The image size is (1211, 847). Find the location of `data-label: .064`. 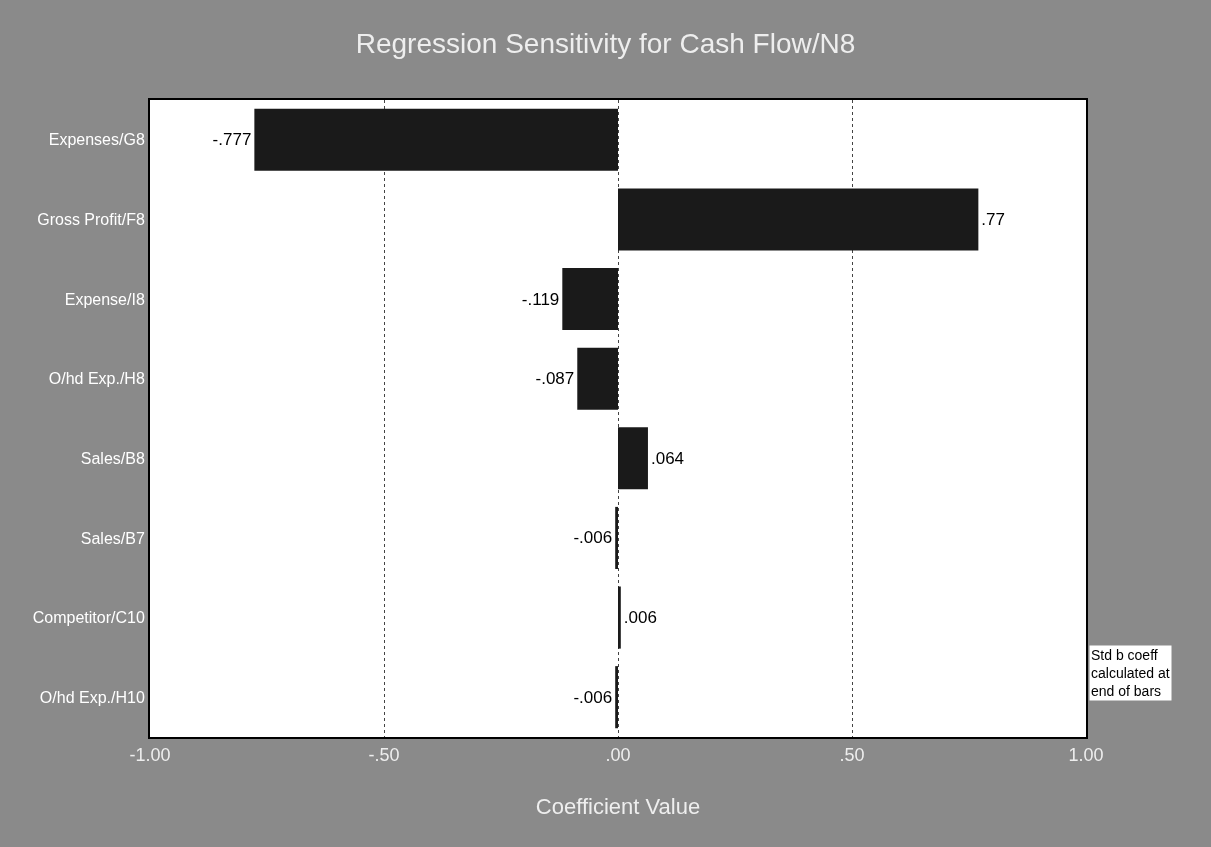

data-label: .064 is located at coordinates (667, 458).